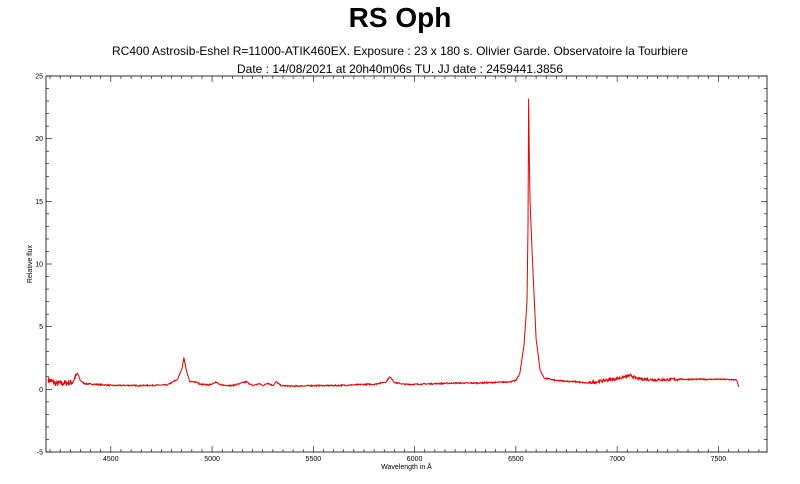  Describe the element at coordinates (39, 77) in the screenshot. I see `y-tick-label: 25` at that location.